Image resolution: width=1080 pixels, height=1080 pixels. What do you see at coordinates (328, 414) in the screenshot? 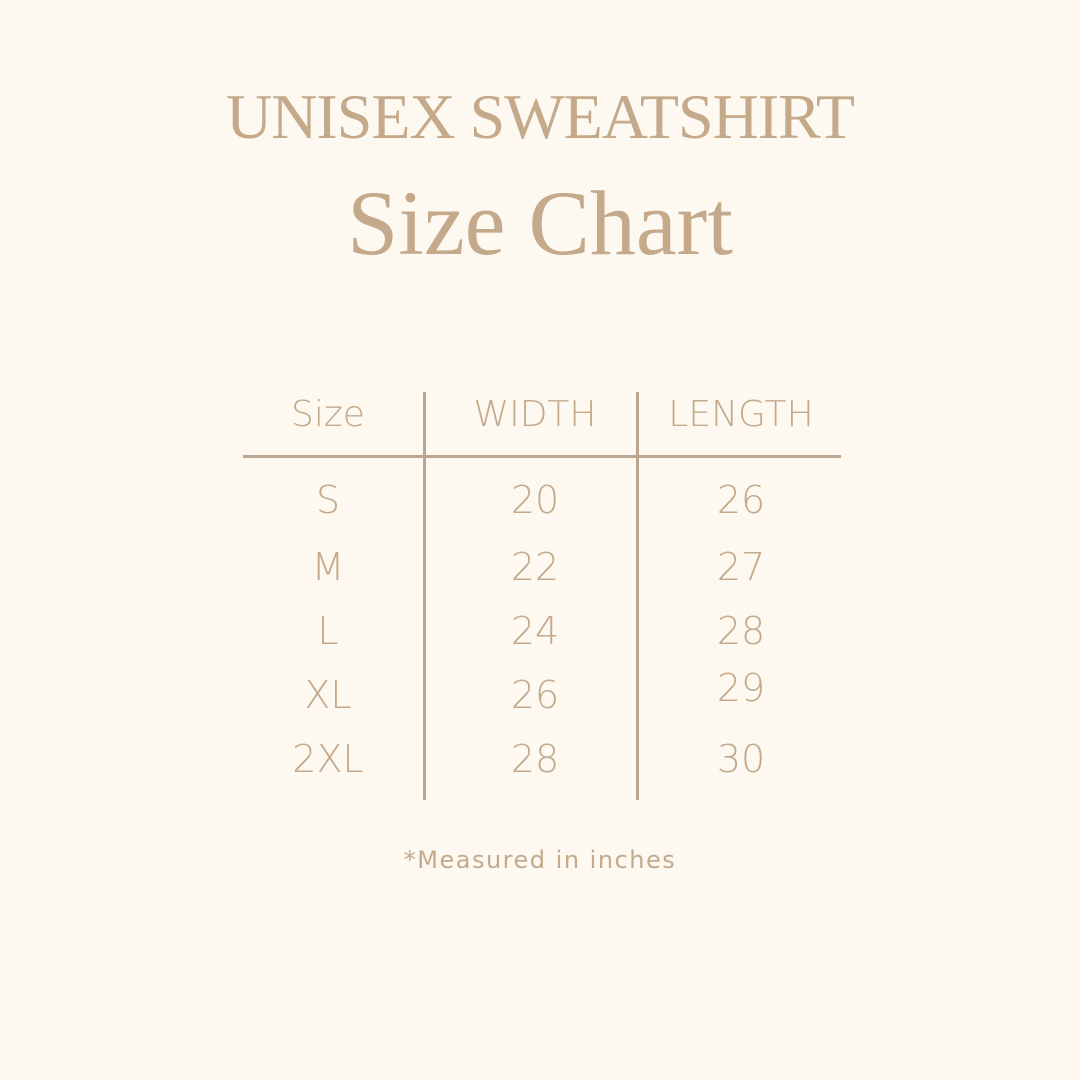
I see `header-size: Size` at bounding box center [328, 414].